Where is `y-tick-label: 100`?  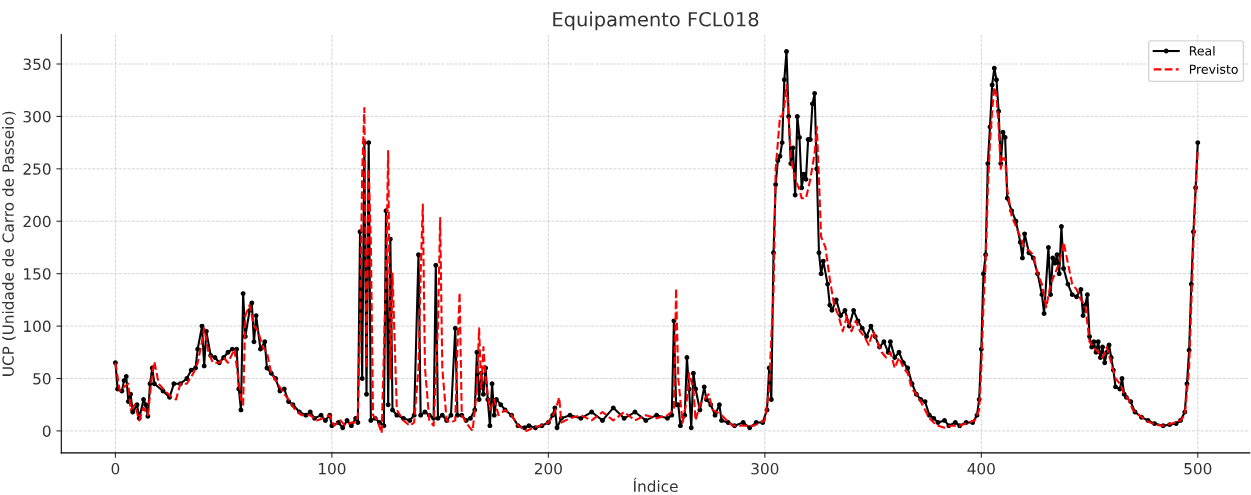
y-tick-label: 100 is located at coordinates (37, 326).